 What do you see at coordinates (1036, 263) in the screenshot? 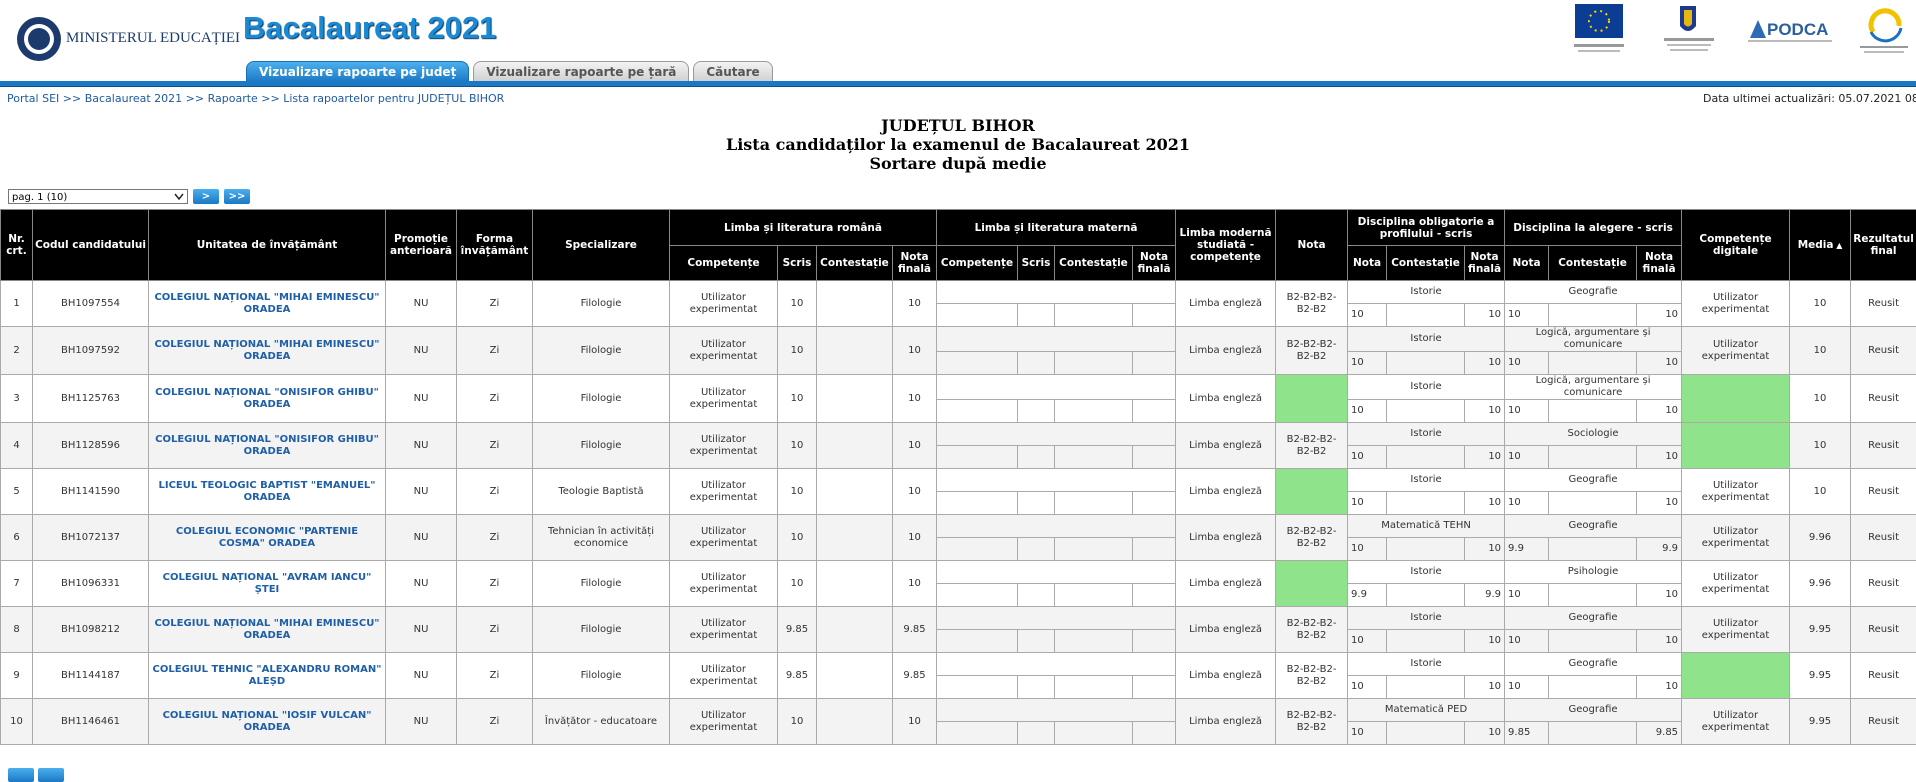
I see `column-header: Scris` at bounding box center [1036, 263].